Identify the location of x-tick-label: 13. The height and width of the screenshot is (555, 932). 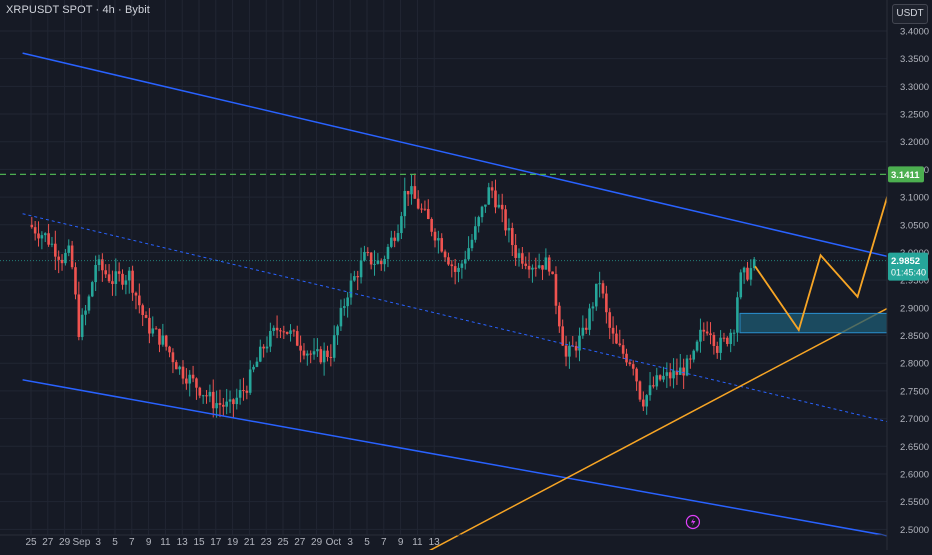
(183, 542).